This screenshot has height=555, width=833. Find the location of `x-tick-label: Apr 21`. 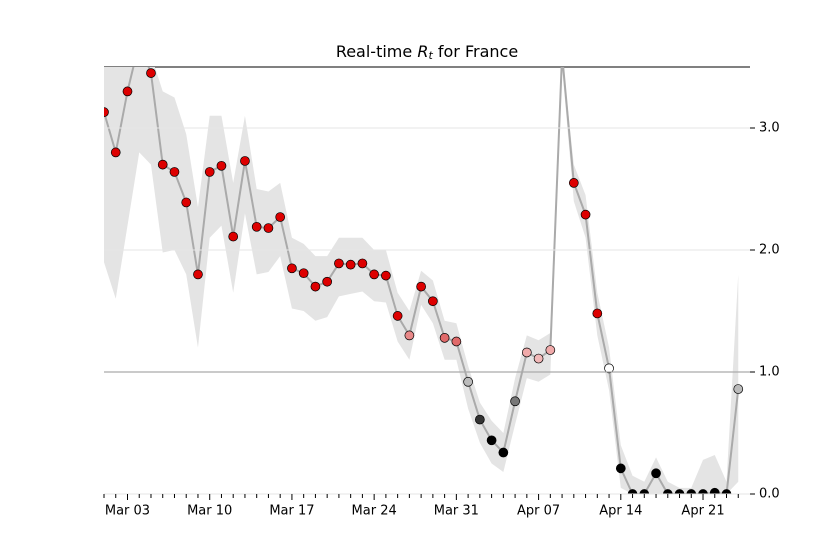

x-tick-label: Apr 21 is located at coordinates (702, 511).